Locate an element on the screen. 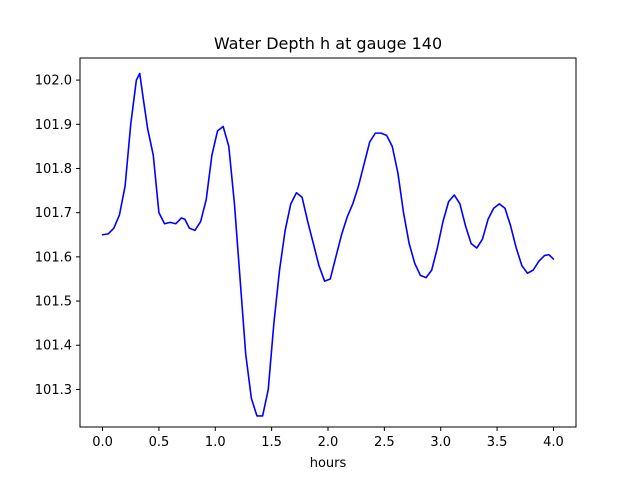 The image size is (640, 480). y-tick-label: 101.7 is located at coordinates (53, 213).